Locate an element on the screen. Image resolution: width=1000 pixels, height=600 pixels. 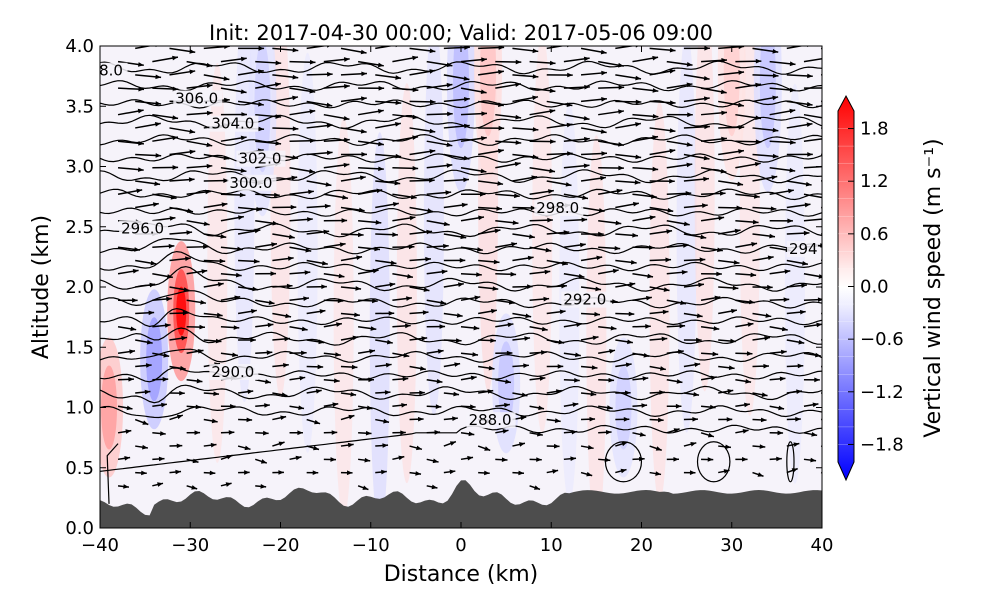
colorbar-ticks: 1.8 1.2 0.6 0.0 −0.6 −1.2 −1.8 is located at coordinates (871, 287).